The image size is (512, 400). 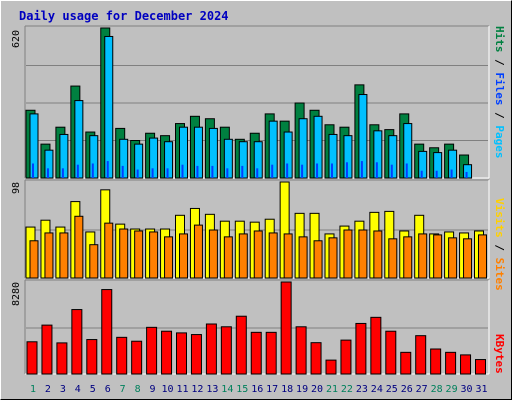 What do you see at coordinates (332, 389) in the screenshot?
I see `day-tick-label: 21` at bounding box center [332, 389].